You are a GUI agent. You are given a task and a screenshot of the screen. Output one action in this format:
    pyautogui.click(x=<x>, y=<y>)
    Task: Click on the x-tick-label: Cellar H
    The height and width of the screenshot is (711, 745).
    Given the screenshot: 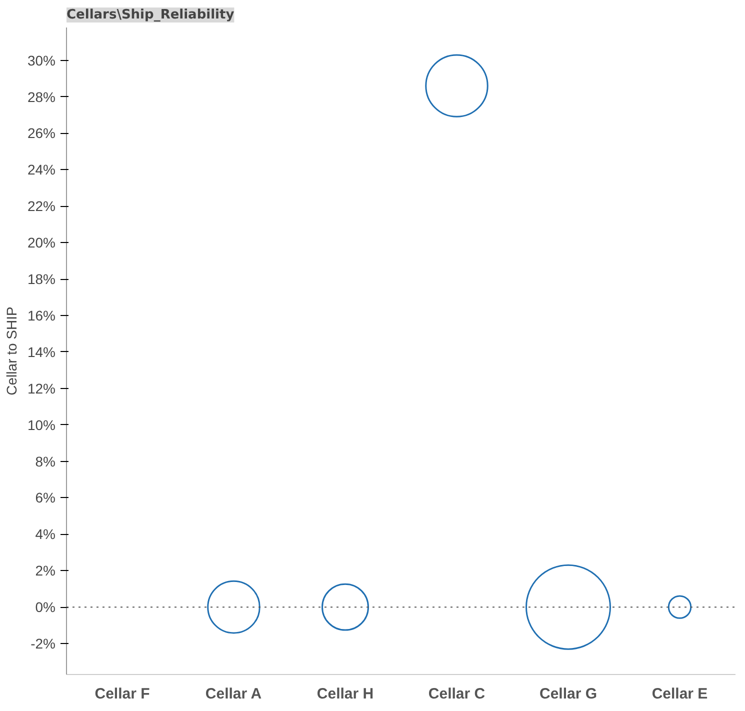 What is the action you would take?
    pyautogui.click(x=345, y=694)
    